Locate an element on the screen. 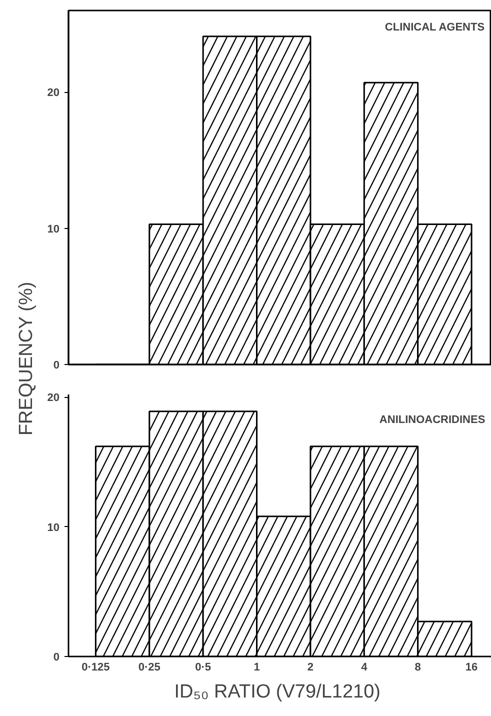  y-axis-title: FREQUENCY (%) is located at coordinates (26, 359).